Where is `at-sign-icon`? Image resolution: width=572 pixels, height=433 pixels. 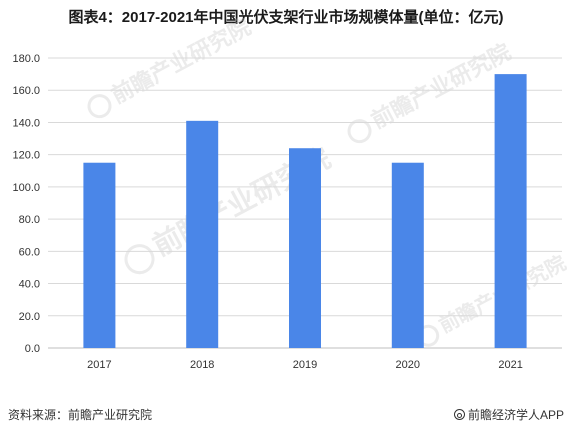 at-sign-icon is located at coordinates (459, 414).